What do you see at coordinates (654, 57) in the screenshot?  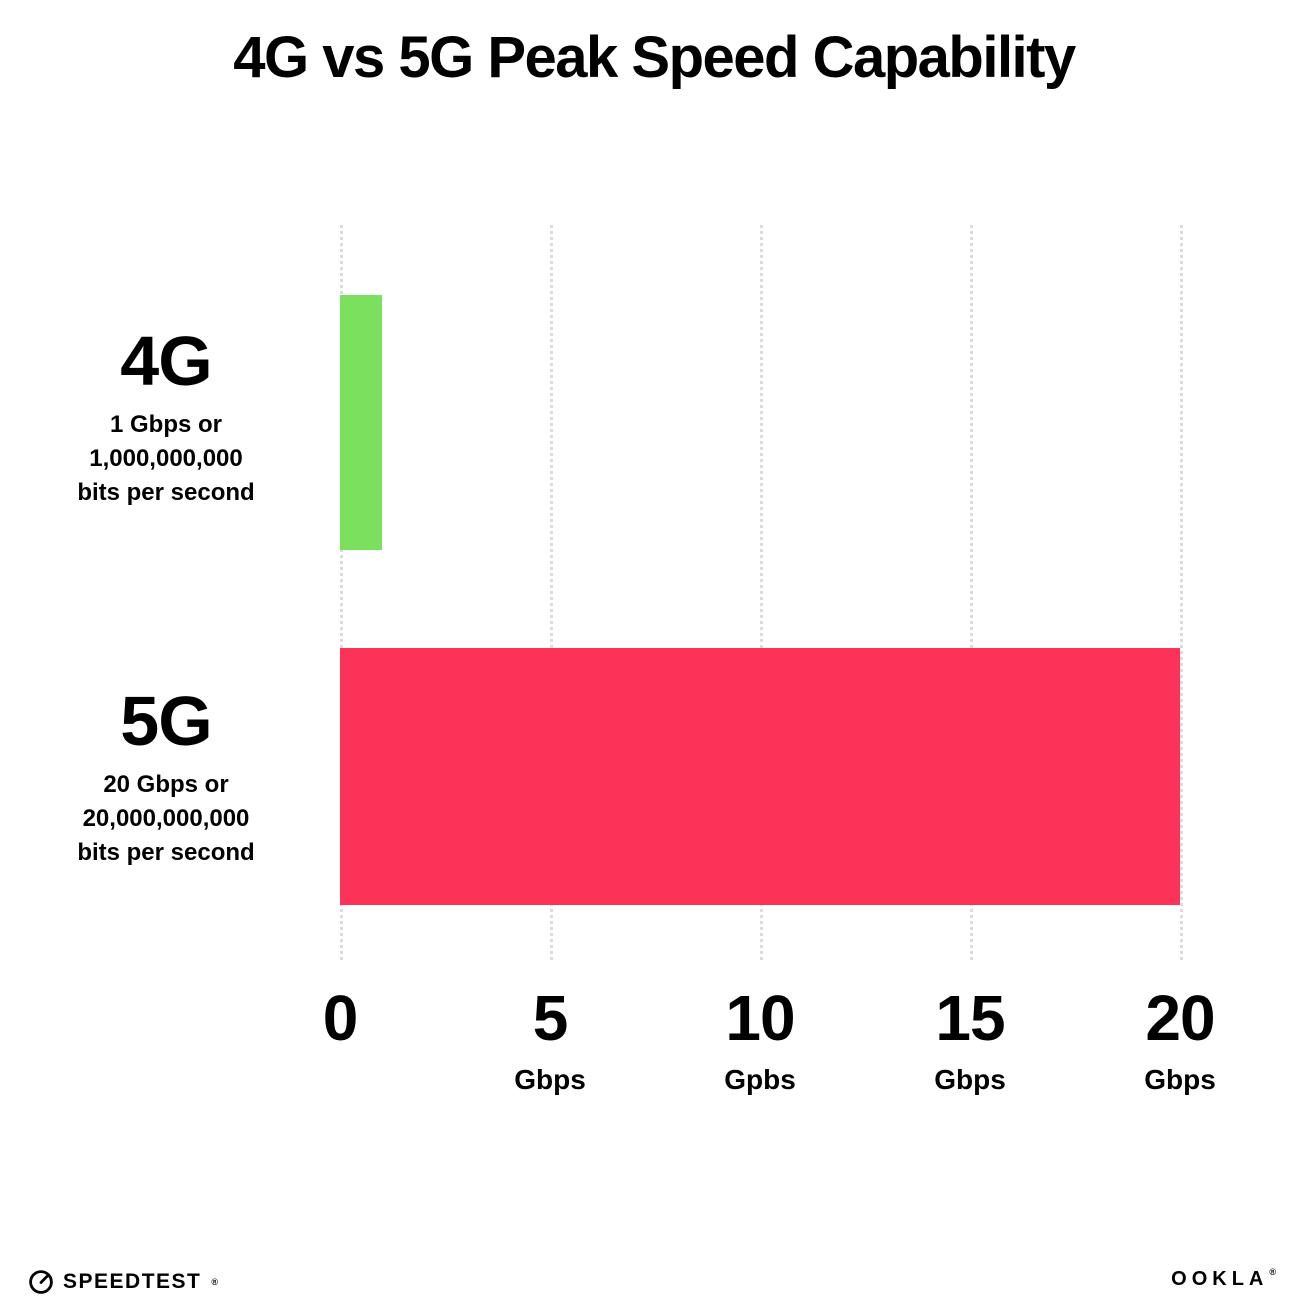 I see `chart-title: 4G vs 5G Peak Speed Capability` at bounding box center [654, 57].